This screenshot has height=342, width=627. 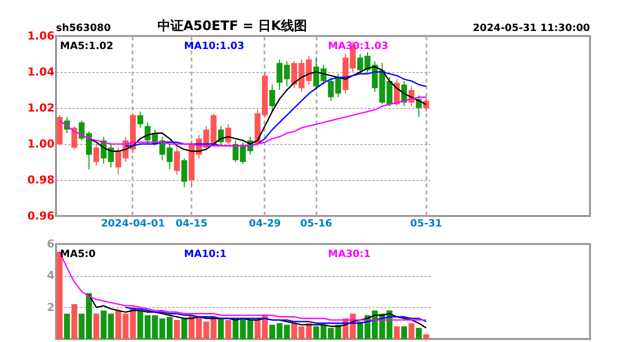 What do you see at coordinates (132, 224) in the screenshot?
I see `x-tick-label: 2024-04-01` at bounding box center [132, 224].